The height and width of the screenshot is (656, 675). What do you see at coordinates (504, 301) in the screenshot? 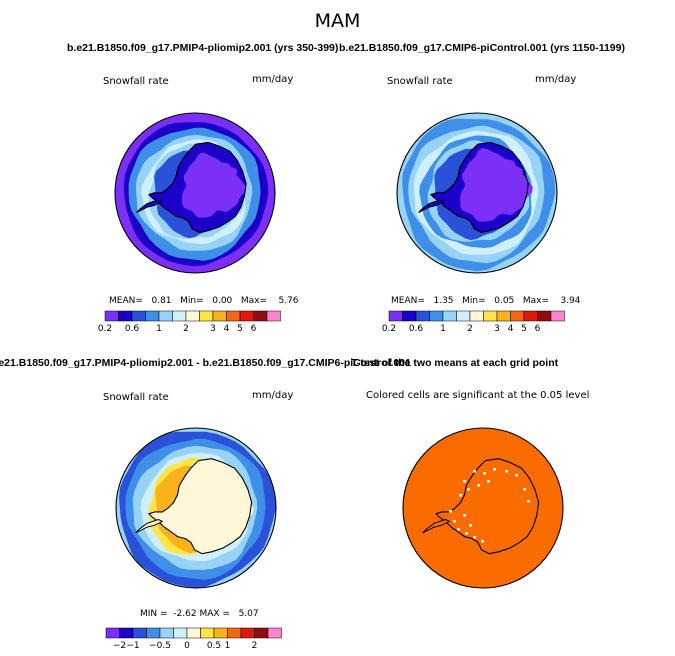
I see `panel-2-min-value: 0.05` at bounding box center [504, 301].